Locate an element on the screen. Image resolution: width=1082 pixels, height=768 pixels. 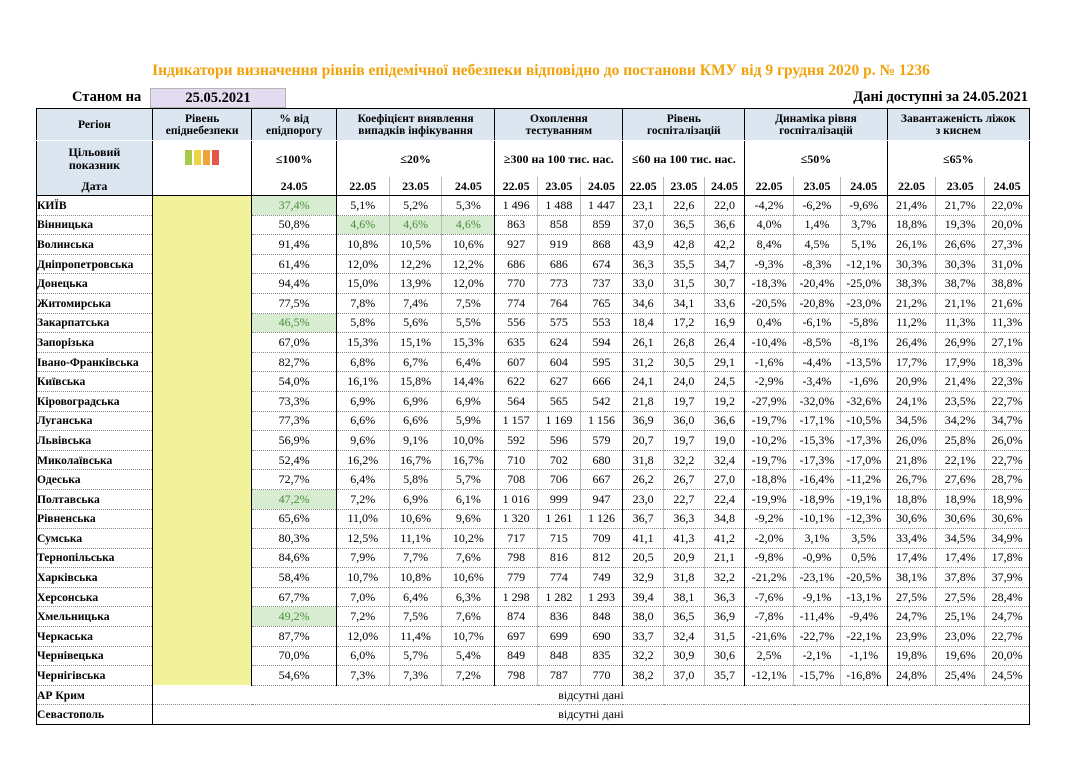
test-cell: 556 is located at coordinates (516, 323).